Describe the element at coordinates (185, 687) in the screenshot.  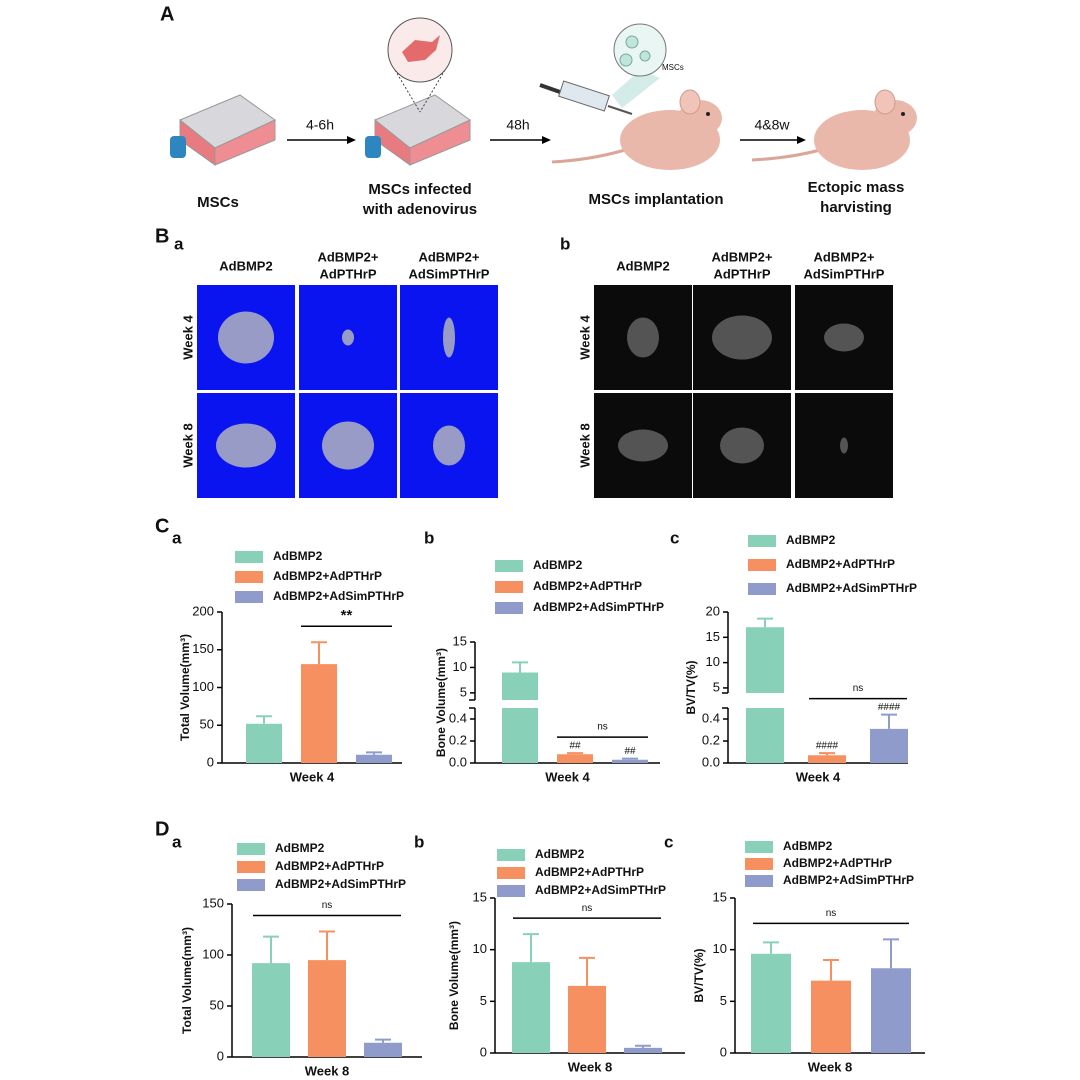
I see `y-axis-label: Total Volume(mm³)` at that location.